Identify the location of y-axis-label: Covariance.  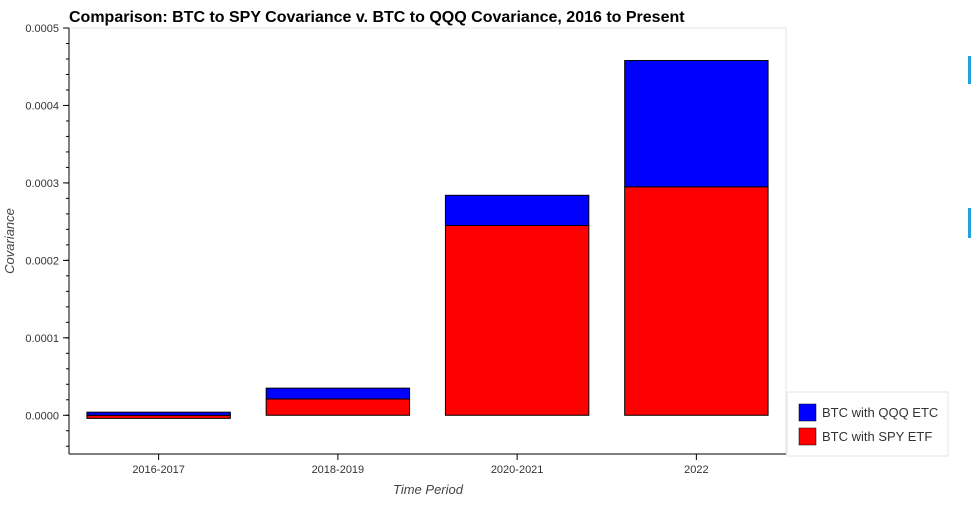
(9, 241).